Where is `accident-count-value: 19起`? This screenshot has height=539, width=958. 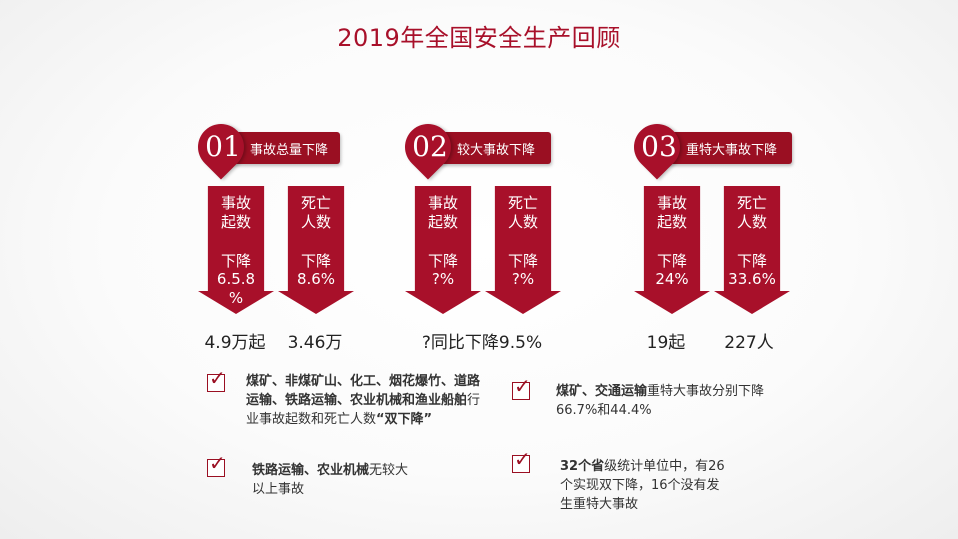 accident-count-value: 19起 is located at coordinates (666, 343).